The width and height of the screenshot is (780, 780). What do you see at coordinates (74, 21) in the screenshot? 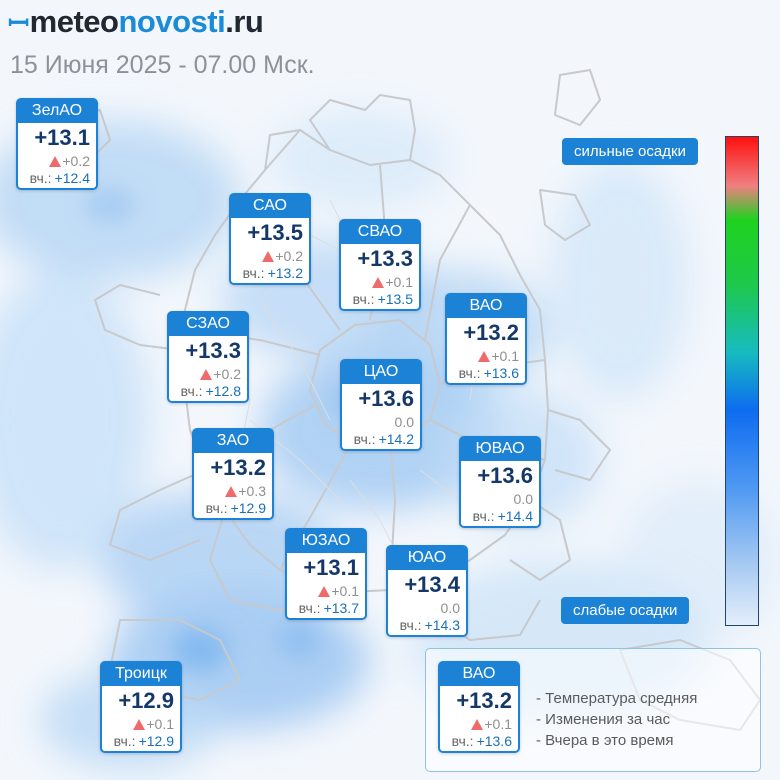
I see `logo-text-meteo: meteo` at bounding box center [74, 21].